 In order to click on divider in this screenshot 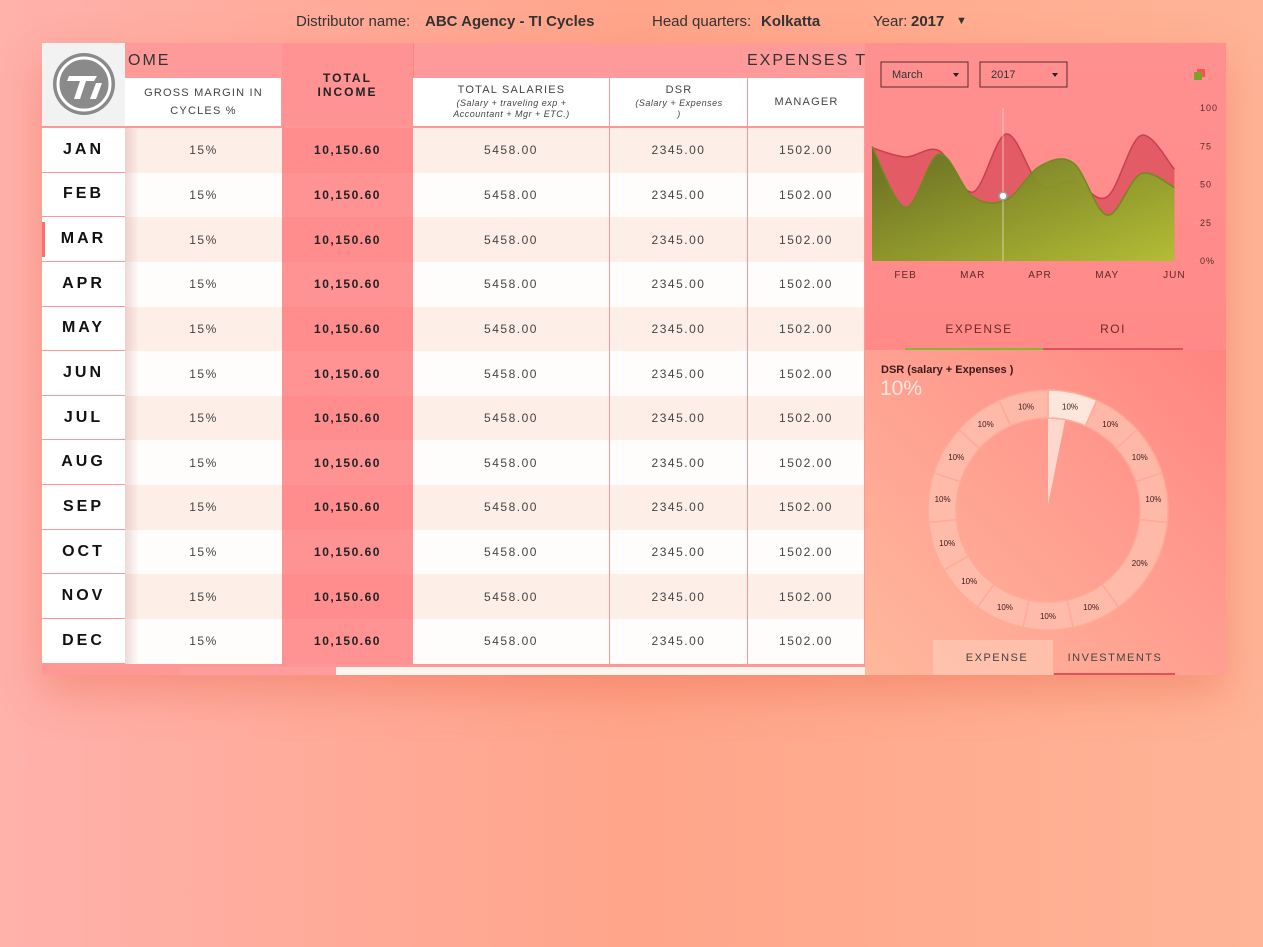, I will do `click(413, 60)`.